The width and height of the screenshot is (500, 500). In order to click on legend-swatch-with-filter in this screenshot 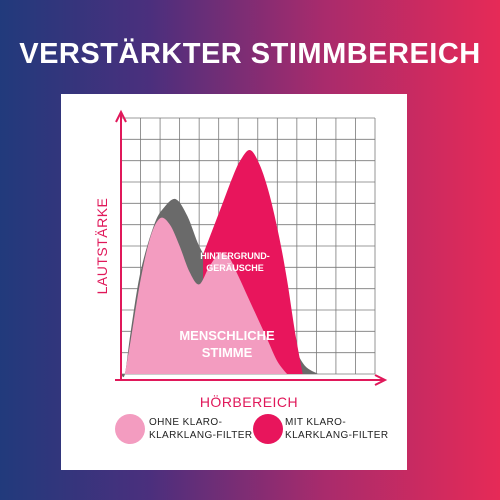, I will do `click(268, 429)`.